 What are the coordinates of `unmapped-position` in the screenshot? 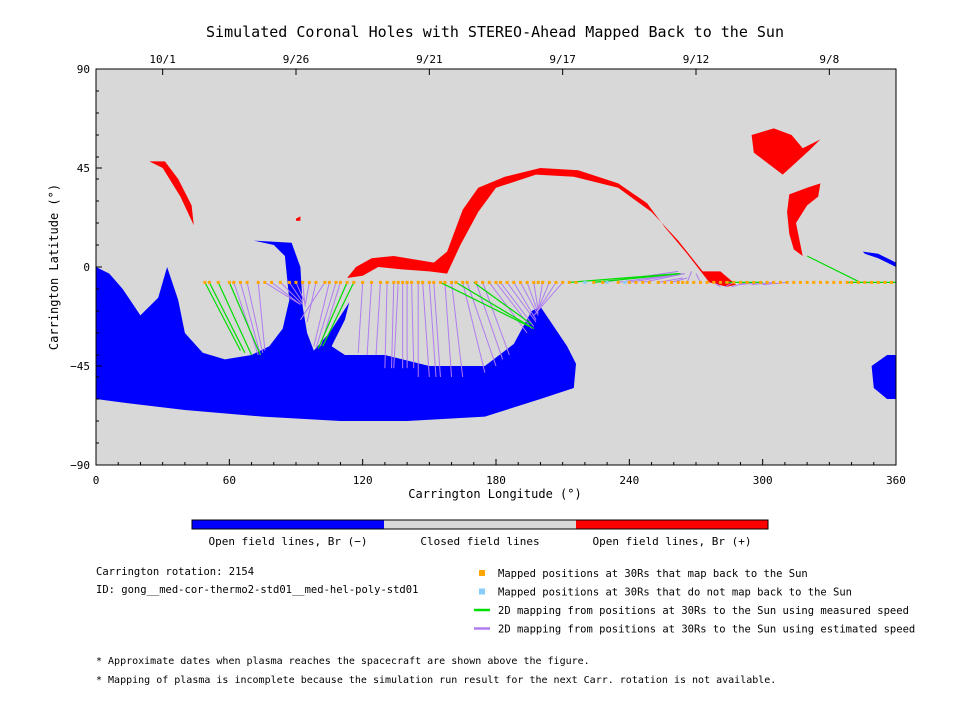 It's located at (585, 282).